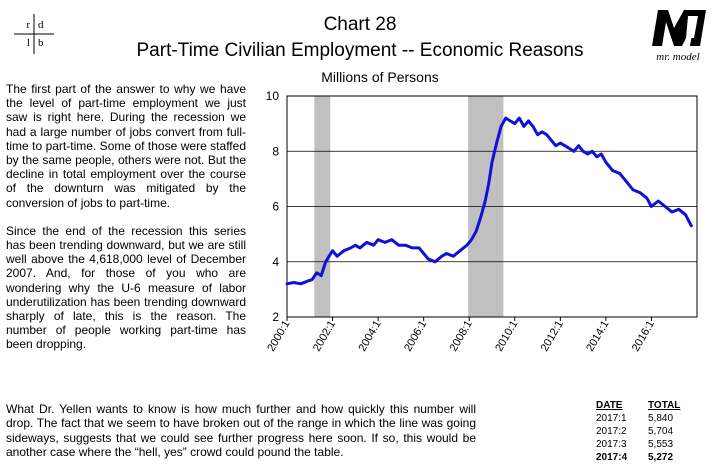 This screenshot has height=470, width=720. Describe the element at coordinates (597, 336) in the screenshot. I see `x-tick-label: 2014:1` at that location.